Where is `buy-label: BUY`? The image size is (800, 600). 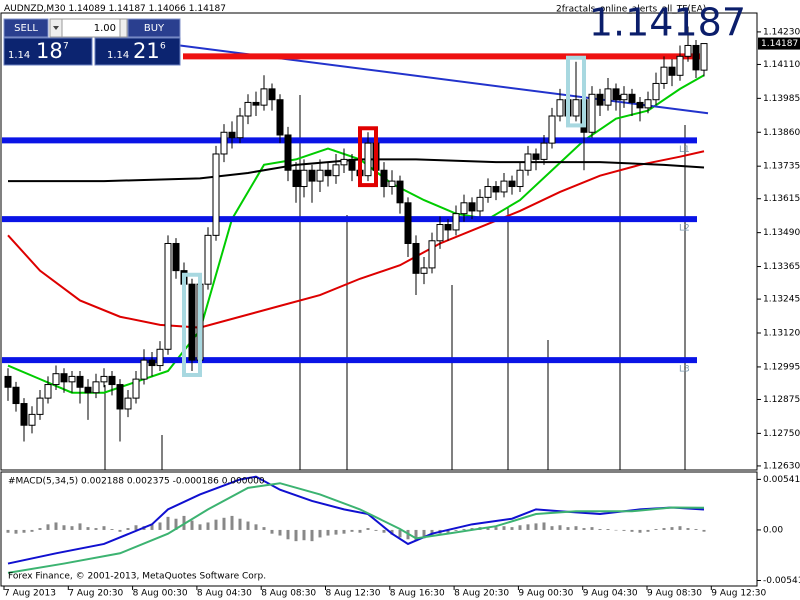 buy-label: BUY is located at coordinates (154, 28).